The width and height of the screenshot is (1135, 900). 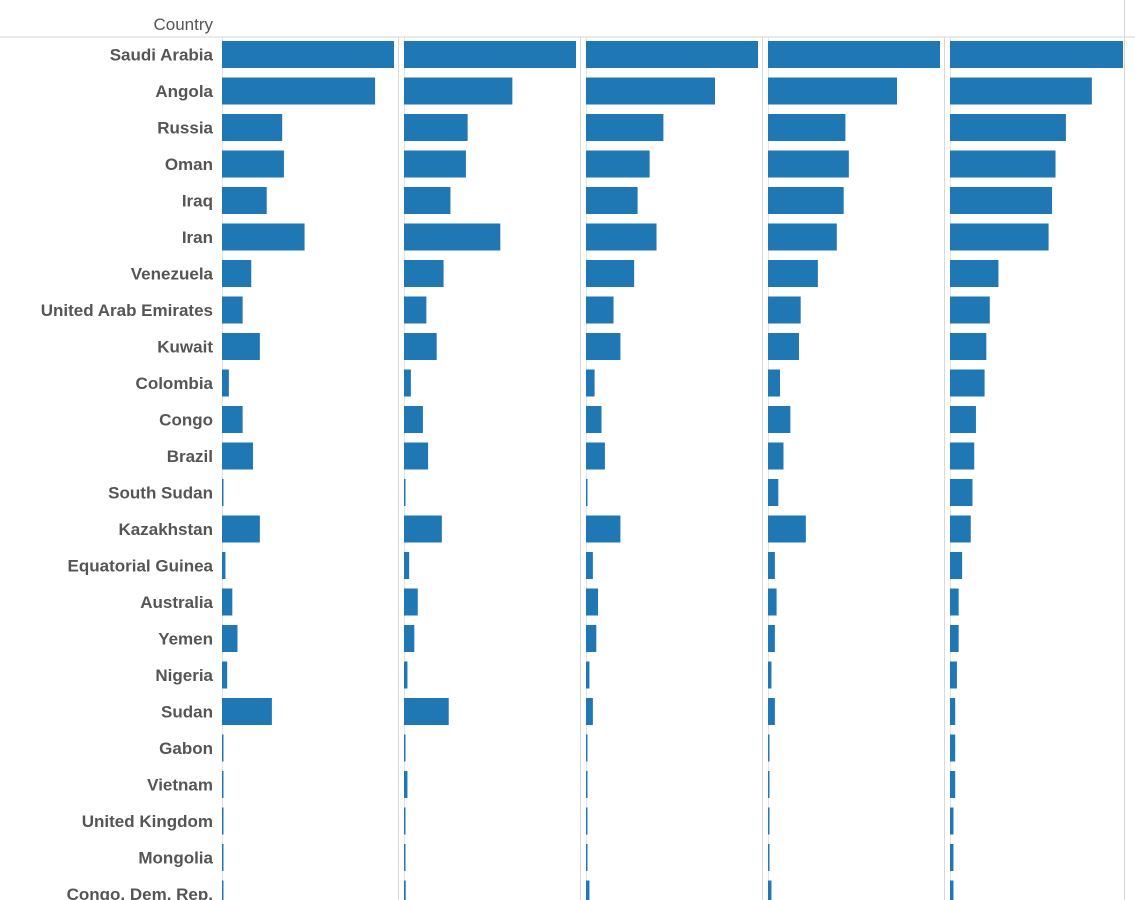 What do you see at coordinates (180, 785) in the screenshot?
I see `country-label: Vietnam` at bounding box center [180, 785].